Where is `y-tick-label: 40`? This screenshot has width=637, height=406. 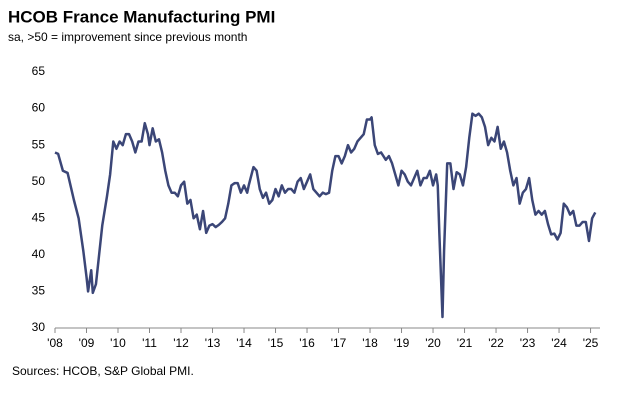 y-tick-label: 40 is located at coordinates (39, 254).